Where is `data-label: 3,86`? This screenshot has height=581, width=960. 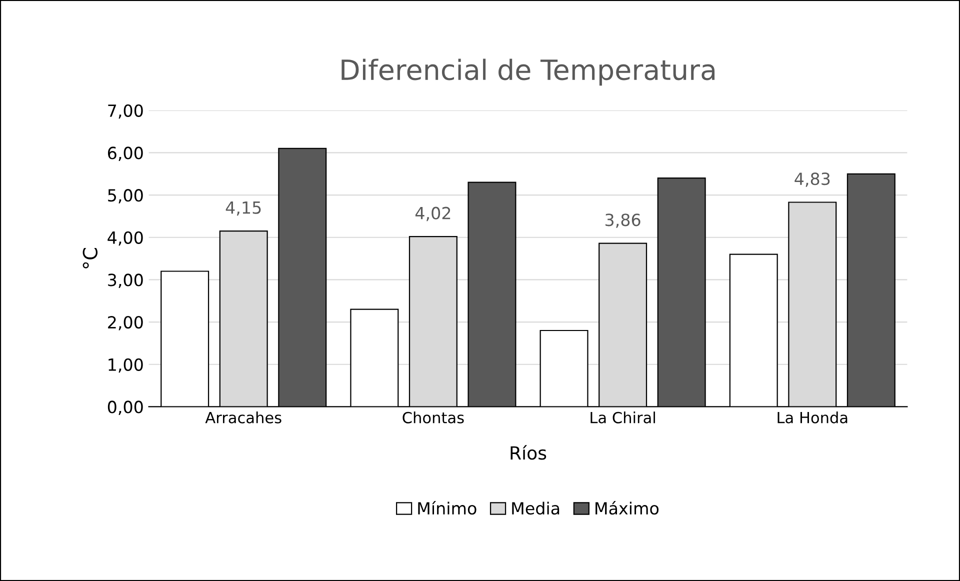 data-label: 3,86 is located at coordinates (623, 221).